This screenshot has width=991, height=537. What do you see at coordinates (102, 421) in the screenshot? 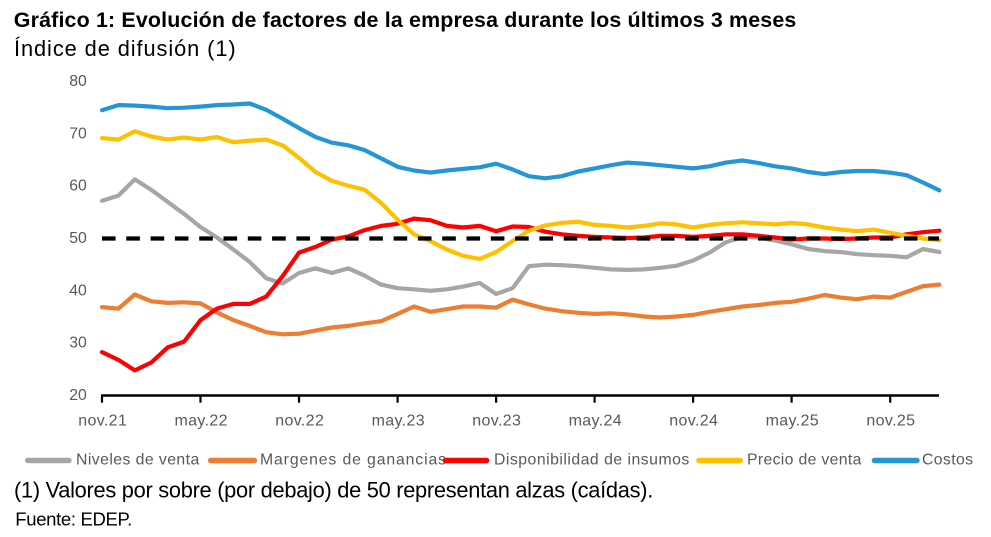
I see `svg-text: nov.21` at bounding box center [102, 421].